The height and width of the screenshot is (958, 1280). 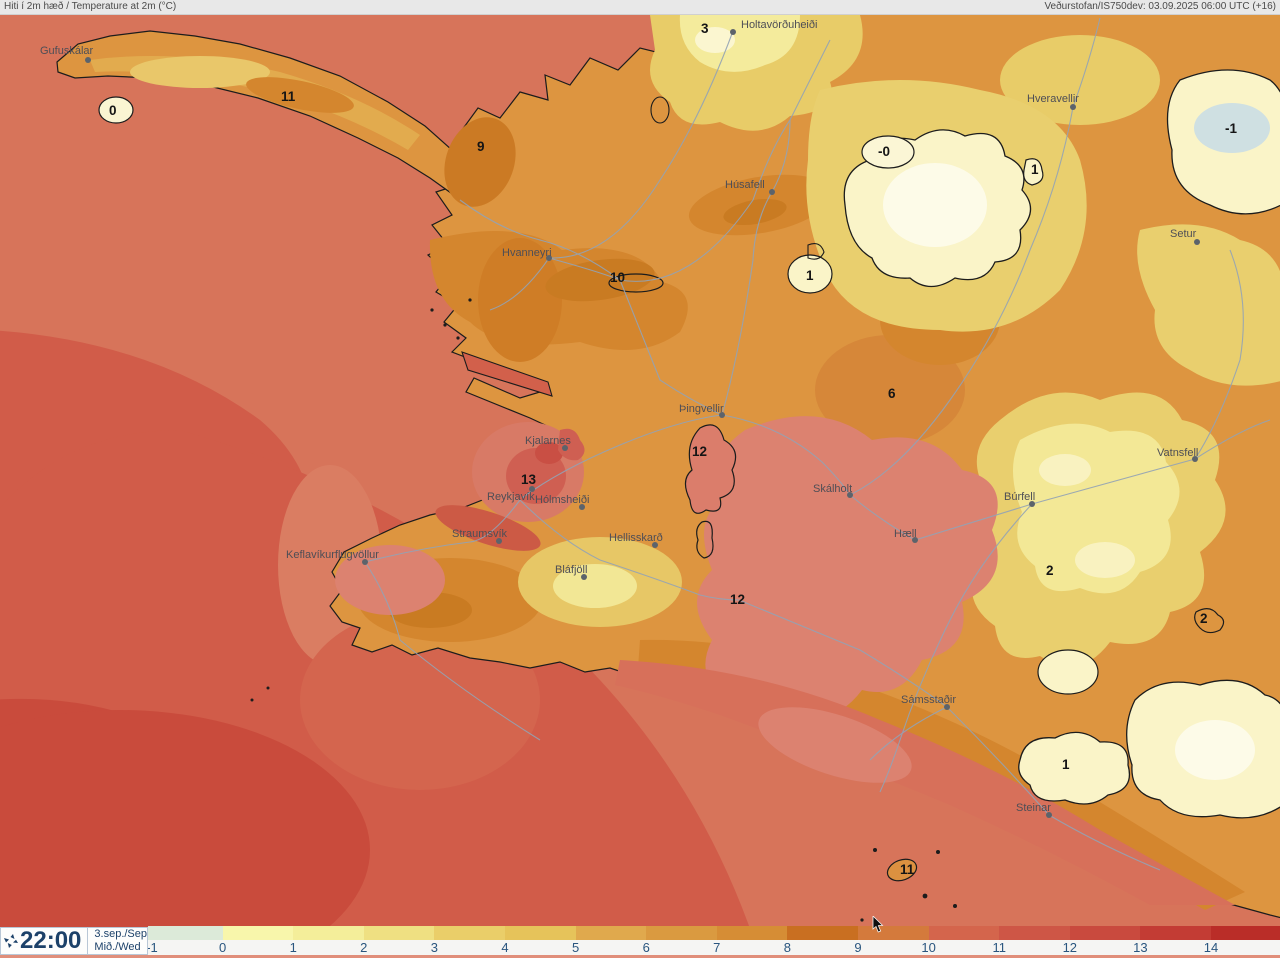 I want to click on place-label: Húsafell, so click(x=745, y=185).